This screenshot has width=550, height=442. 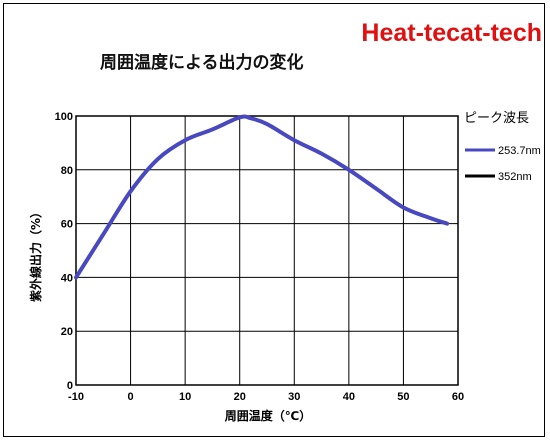 I want to click on x-tick-label: 0, so click(x=131, y=397).